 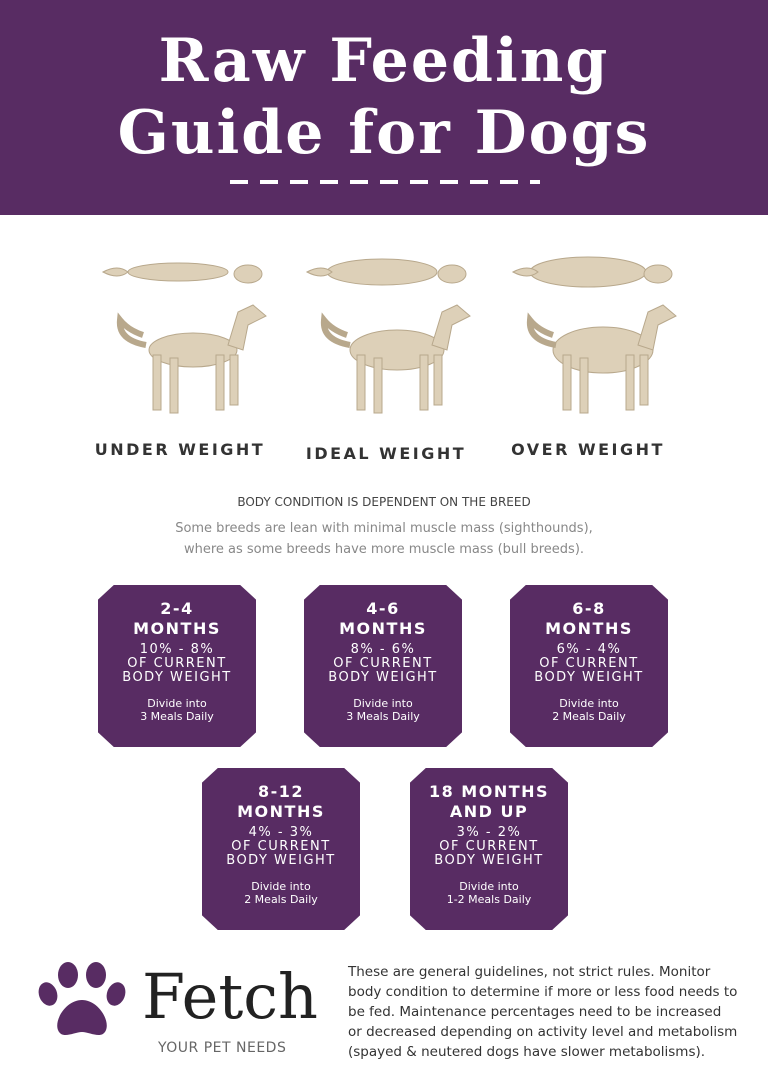 What do you see at coordinates (383, 649) in the screenshot?
I see `percentage-range: 8% - 6%` at bounding box center [383, 649].